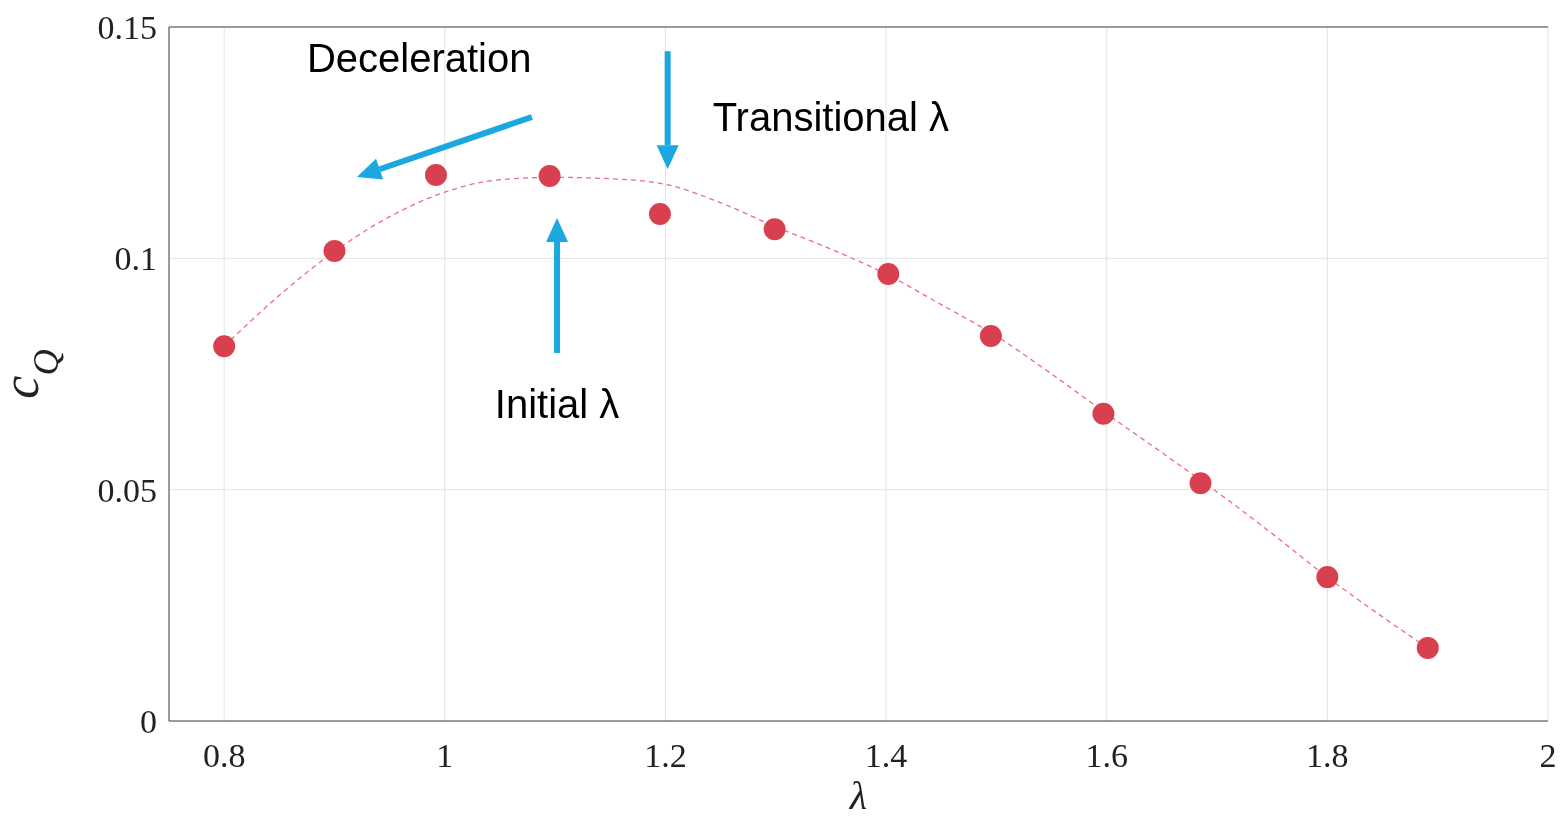  I want to click on x-tick-label: 0.8, so click(224, 756).